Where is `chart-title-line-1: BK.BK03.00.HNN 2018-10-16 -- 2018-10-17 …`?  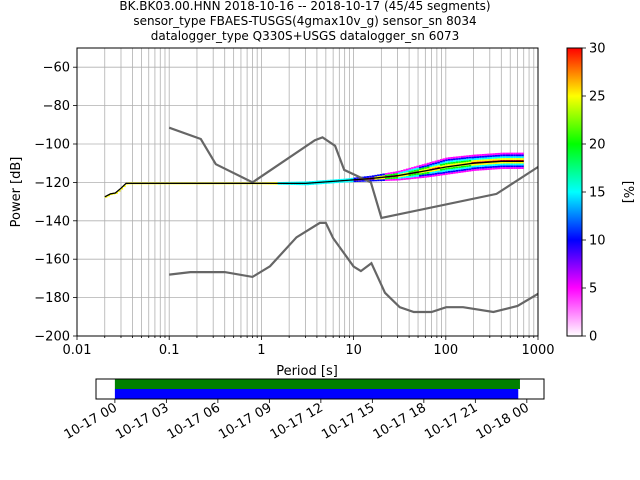
chart-title-line-1: BK.BK03.00.HNN 2018-10-16 -- 2018-10-17 … is located at coordinates (304, 6).